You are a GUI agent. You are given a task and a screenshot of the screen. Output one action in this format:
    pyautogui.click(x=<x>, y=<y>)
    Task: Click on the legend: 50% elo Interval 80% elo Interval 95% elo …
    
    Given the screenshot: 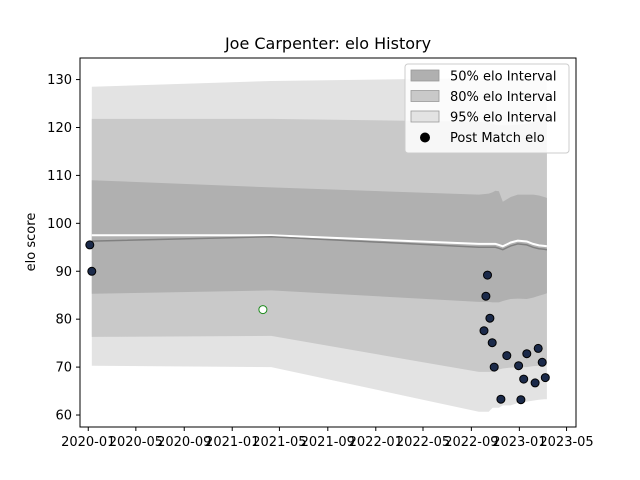 What is the action you would take?
    pyautogui.click(x=487, y=108)
    